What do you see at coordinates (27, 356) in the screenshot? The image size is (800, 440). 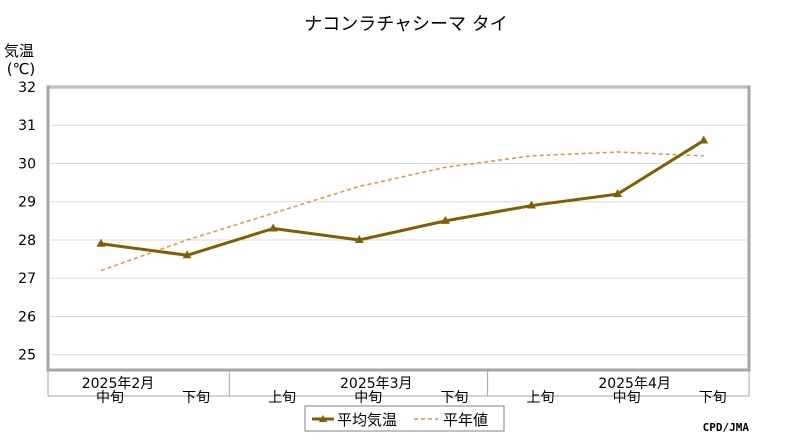 I see `y-tick-label: 25` at bounding box center [27, 356].